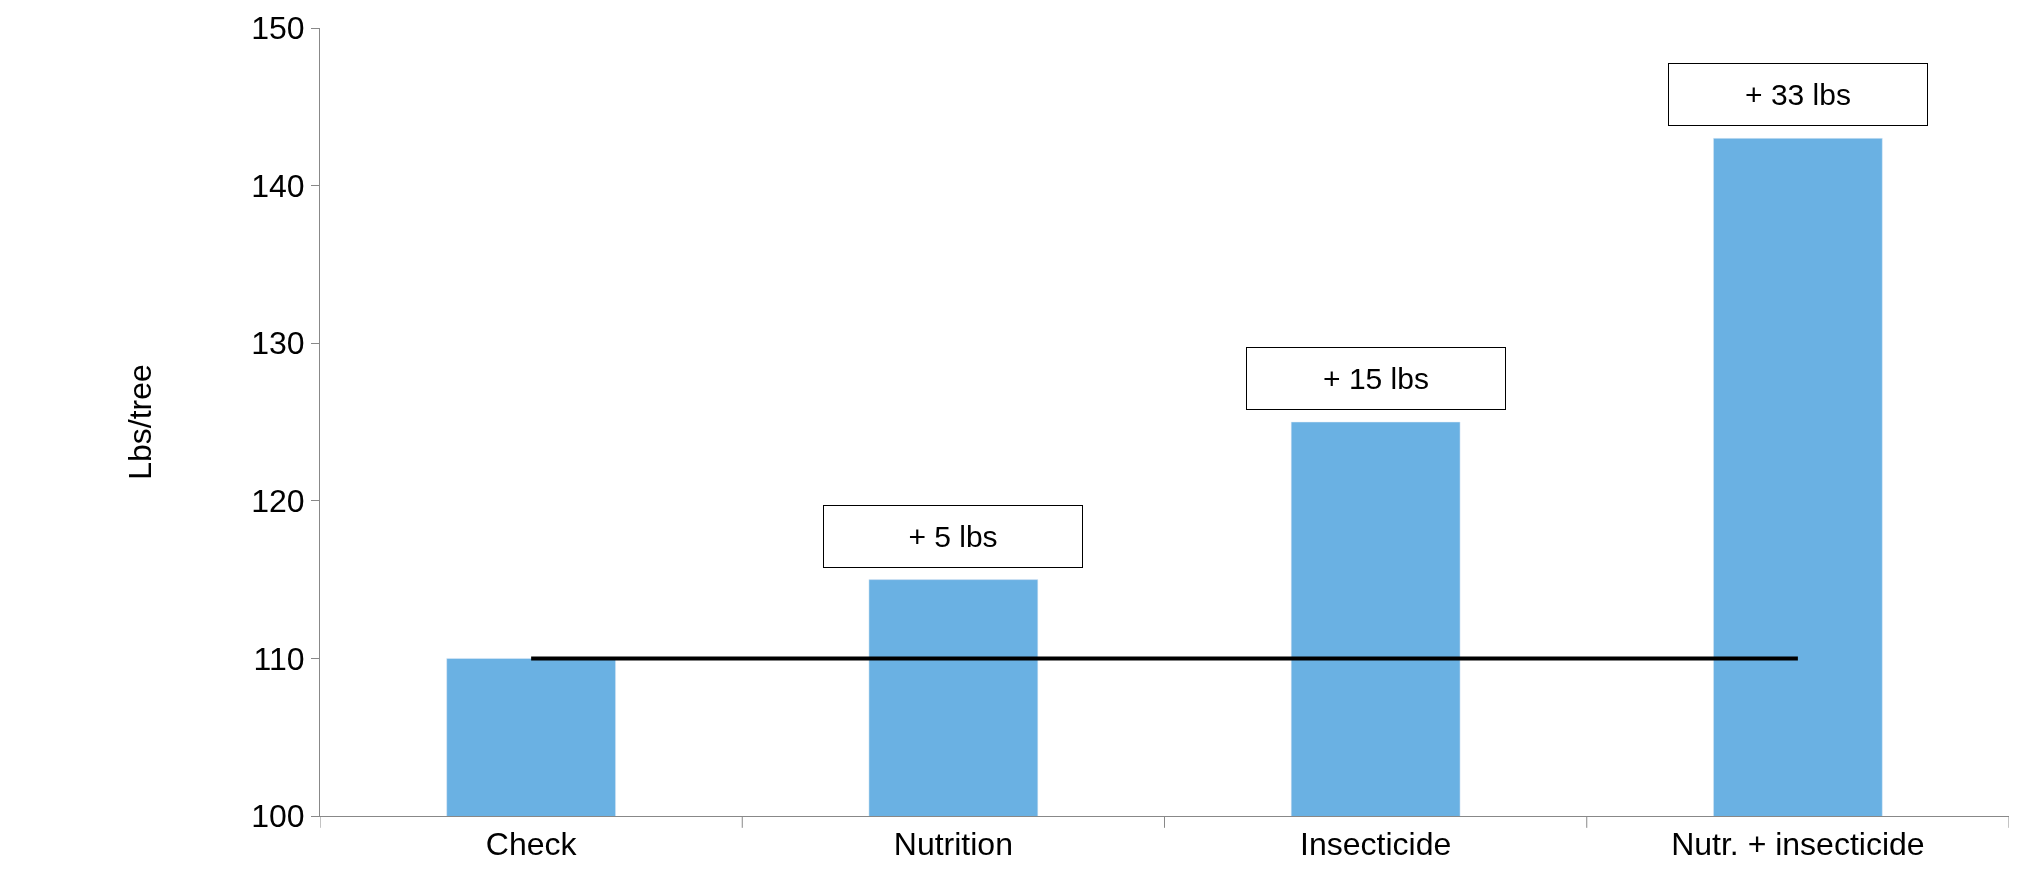 This screenshot has height=886, width=2019. I want to click on x-tick-label: Check, so click(531, 844).